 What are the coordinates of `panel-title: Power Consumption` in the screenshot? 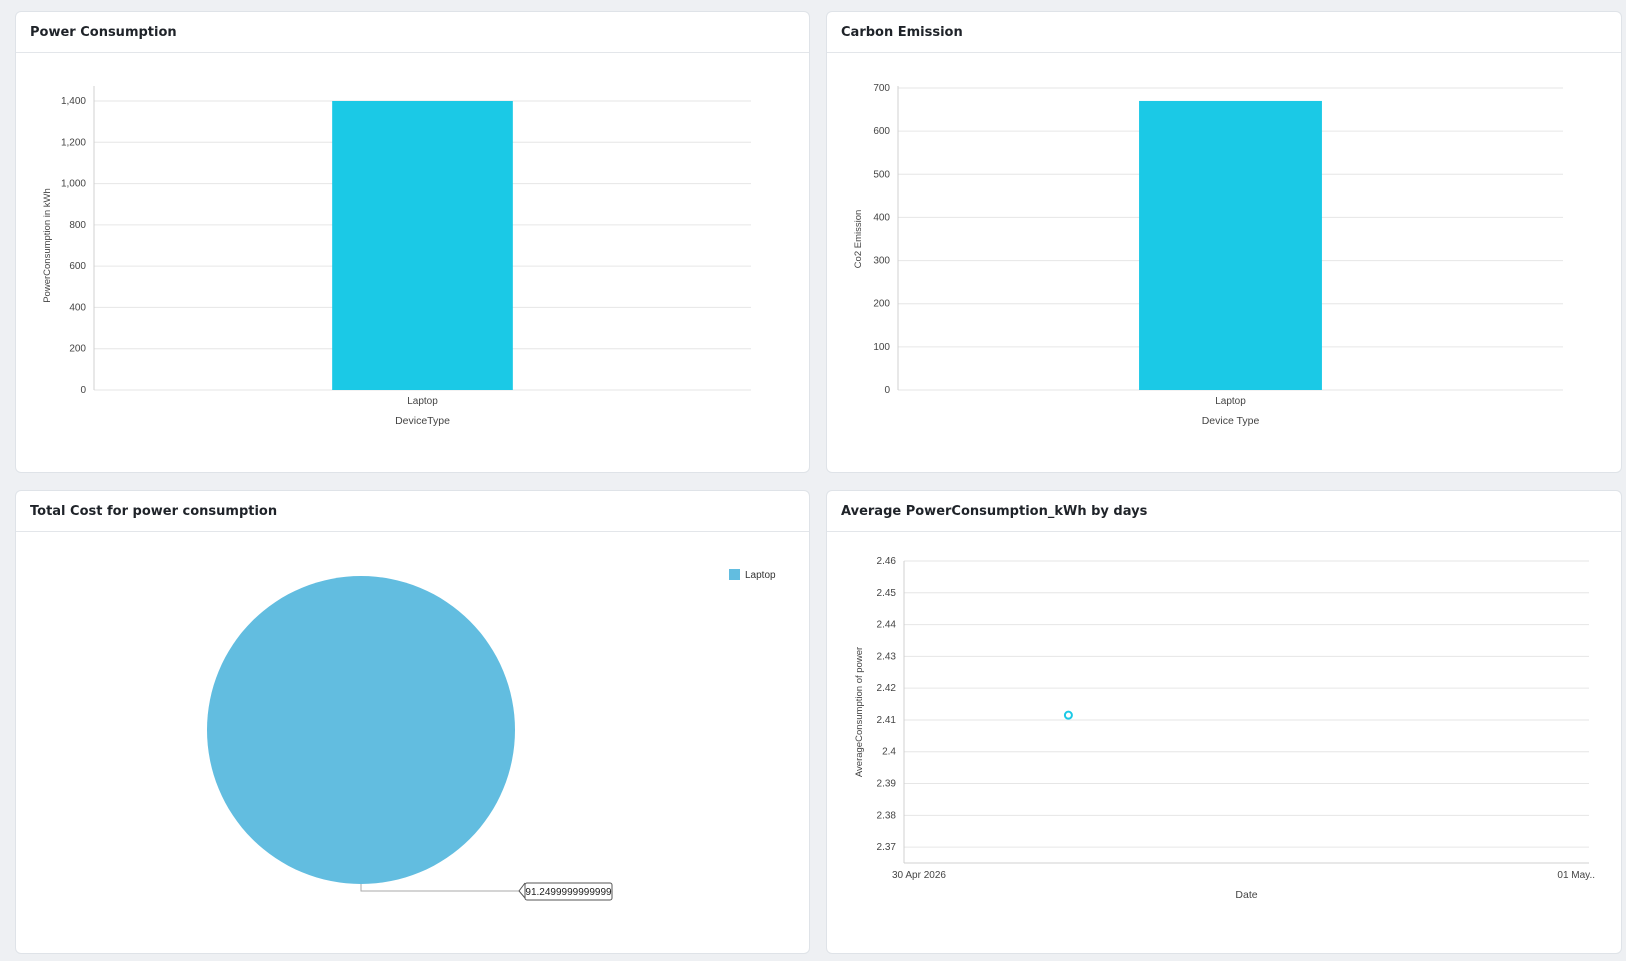 It's located at (412, 32).